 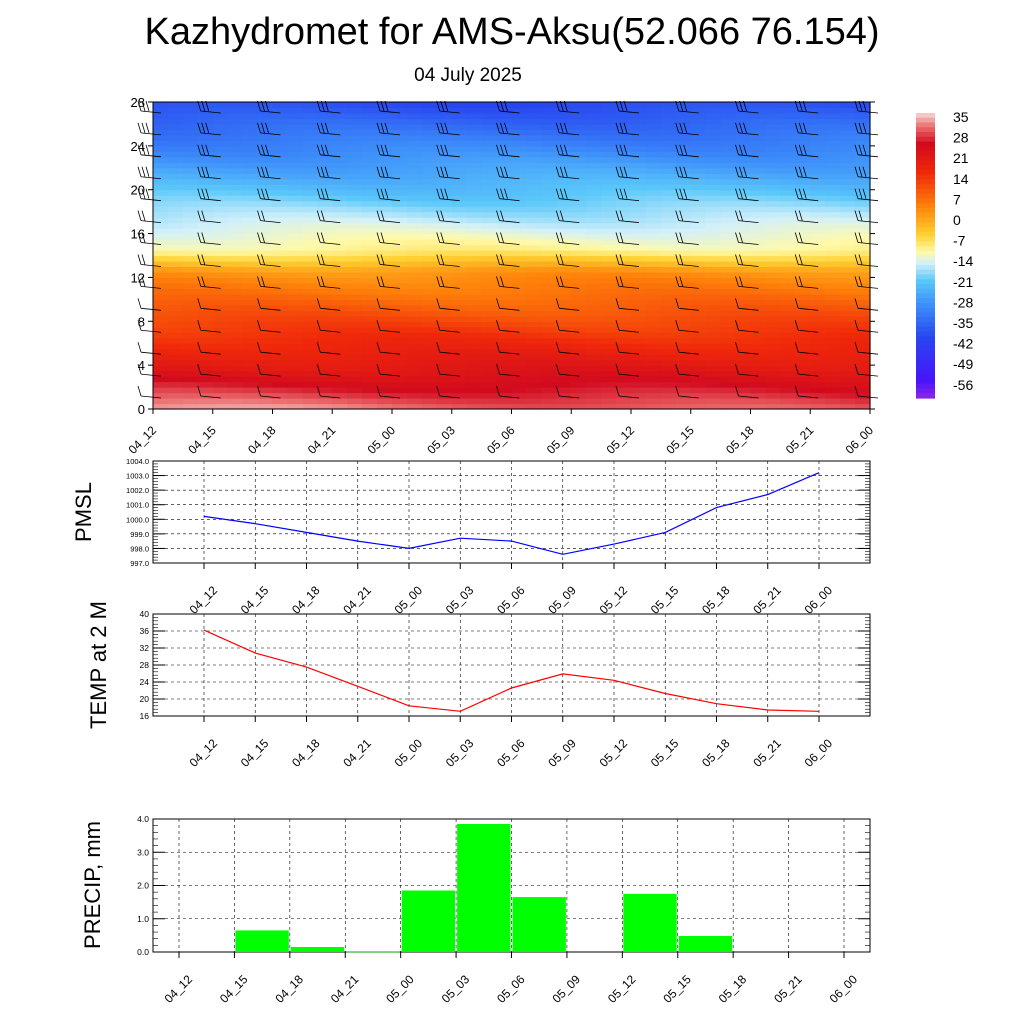 I want to click on colorbar-swatch, so click(x=925, y=192).